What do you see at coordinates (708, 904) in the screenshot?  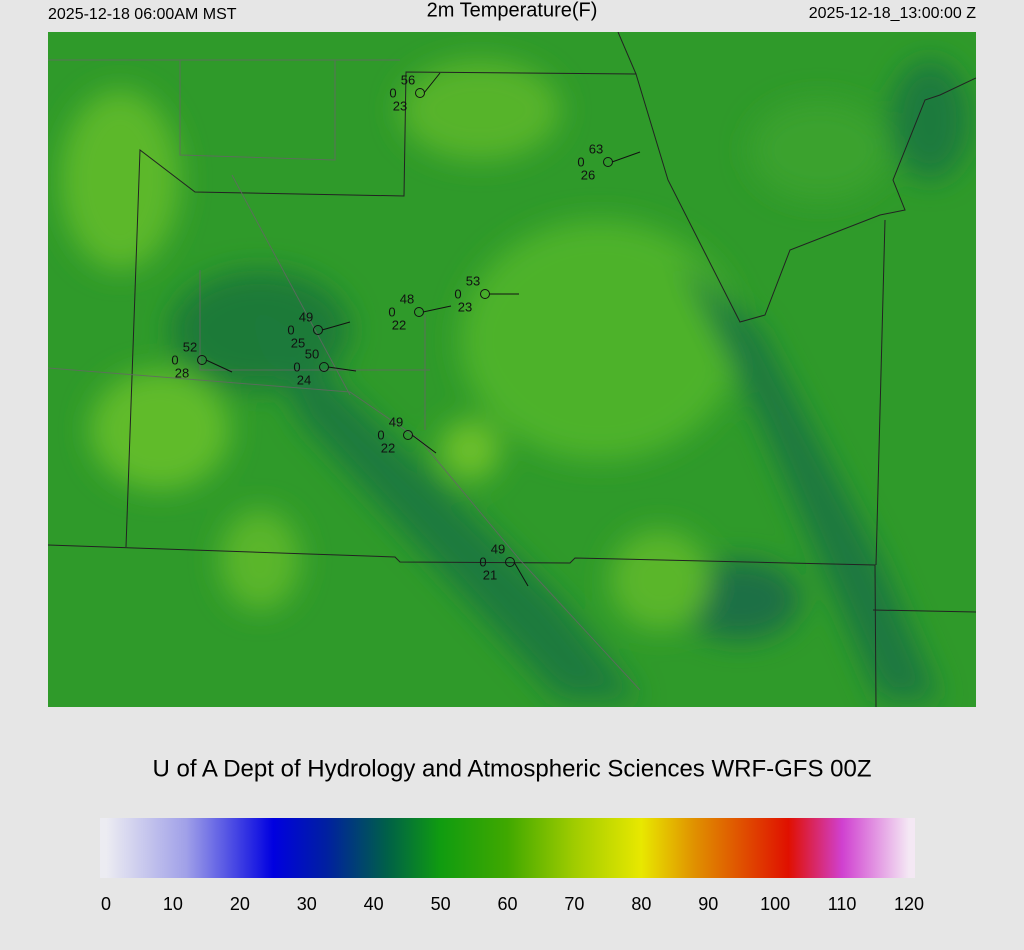 I see `colorbar-tick-label: 90` at bounding box center [708, 904].